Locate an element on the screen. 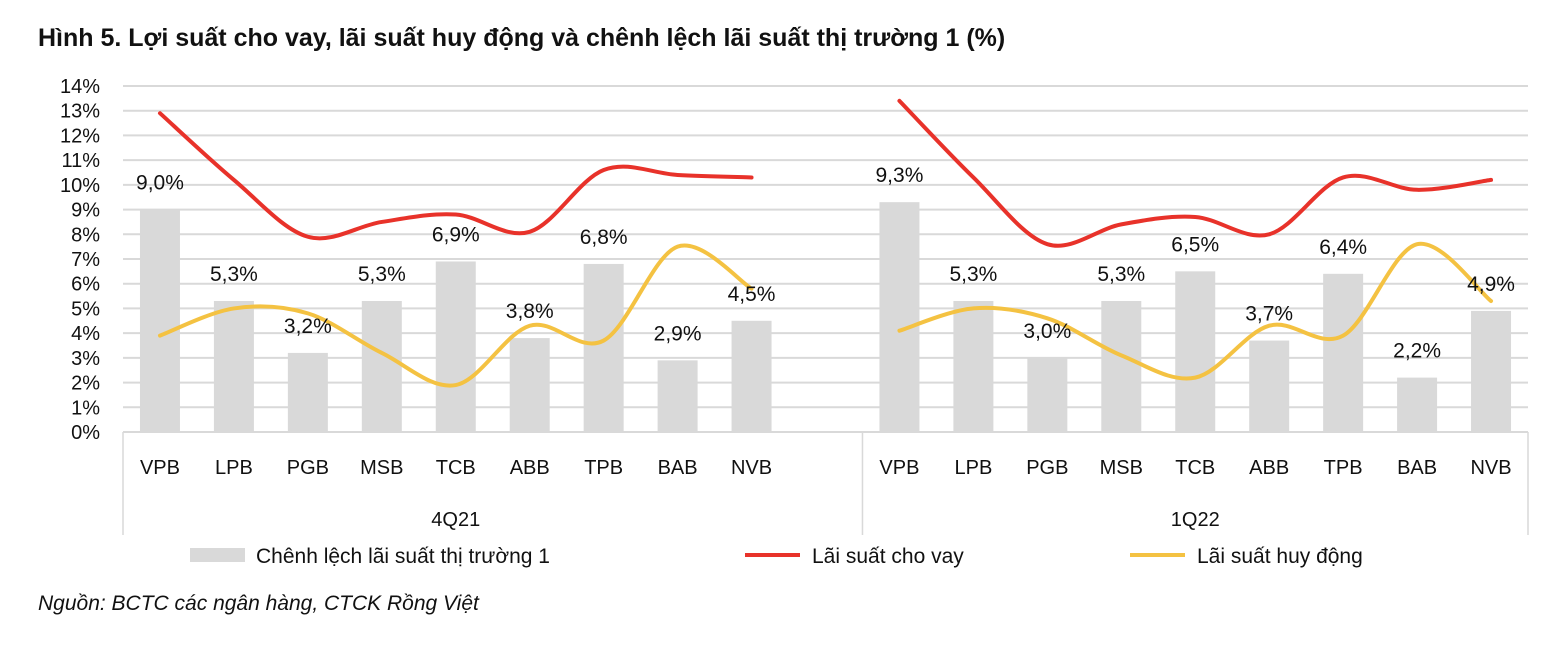 Image resolution: width=1568 pixels, height=654 pixels. bar-spread-1Q22-TPB is located at coordinates (1343, 352).